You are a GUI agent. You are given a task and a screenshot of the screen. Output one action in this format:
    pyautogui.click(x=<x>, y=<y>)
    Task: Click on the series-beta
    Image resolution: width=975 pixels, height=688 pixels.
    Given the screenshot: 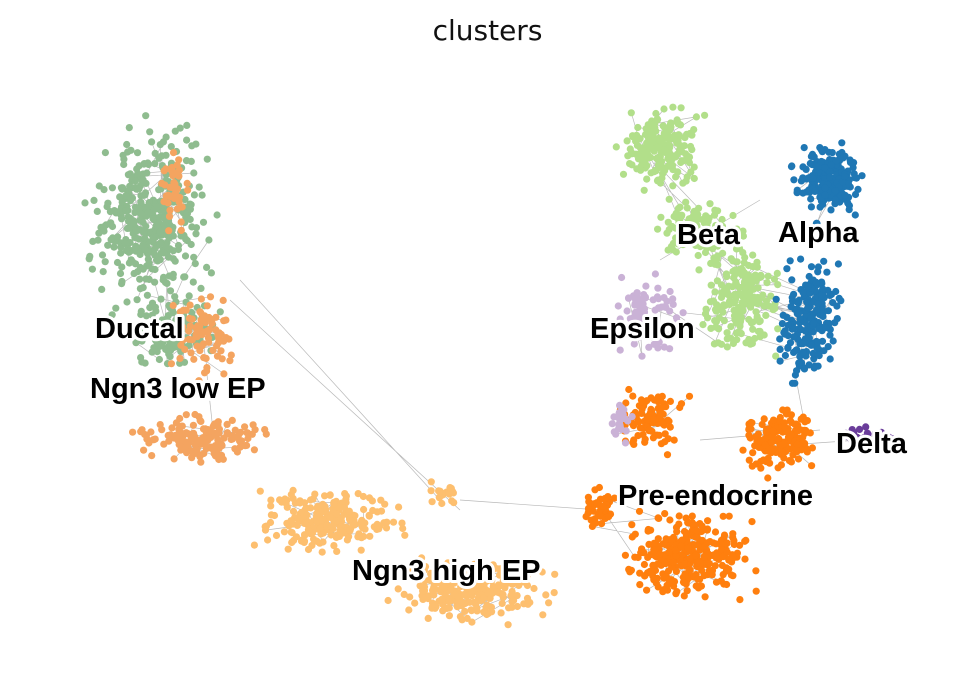 What is the action you would take?
    pyautogui.click(x=697, y=231)
    